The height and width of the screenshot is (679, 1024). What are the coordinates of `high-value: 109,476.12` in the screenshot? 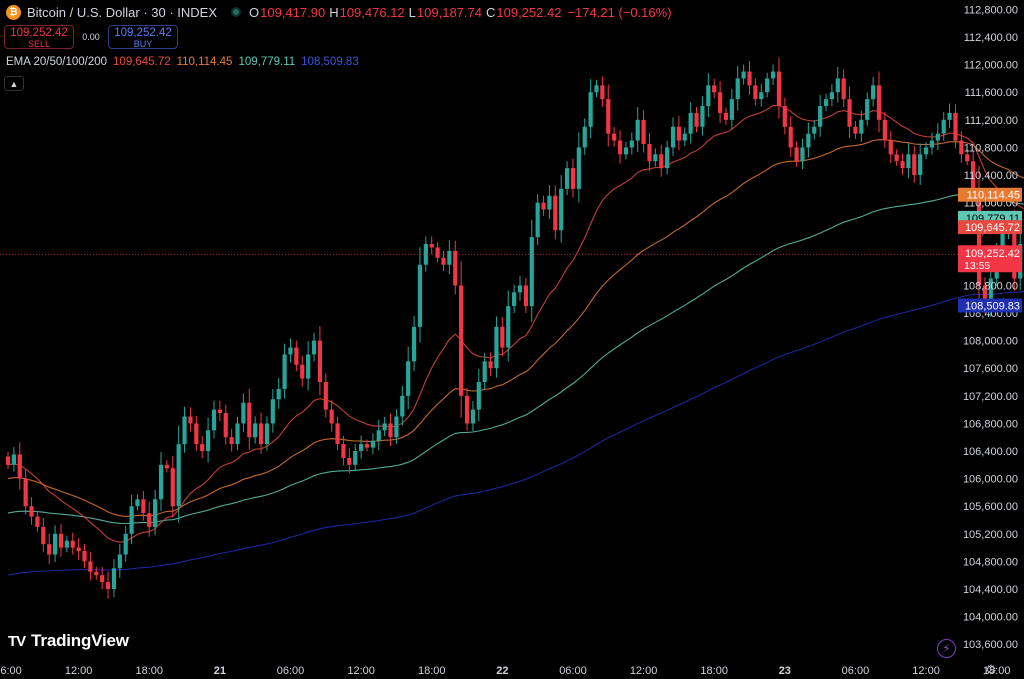 It's located at (372, 12).